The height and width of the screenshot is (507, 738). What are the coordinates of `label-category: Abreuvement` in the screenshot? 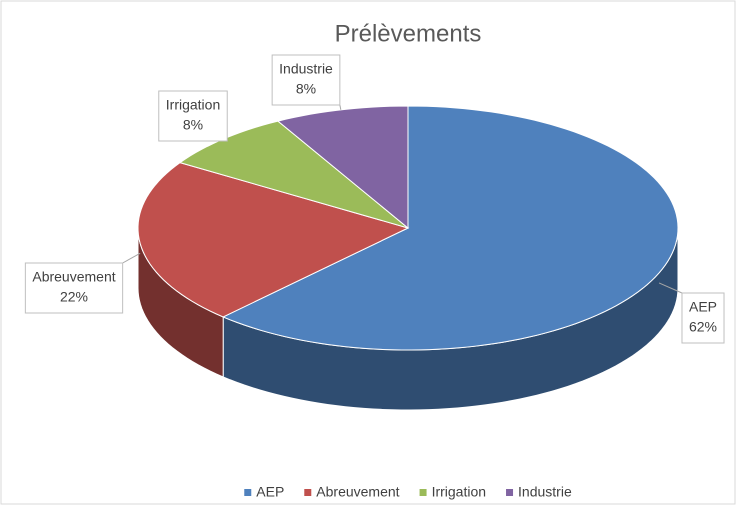 It's located at (73, 277).